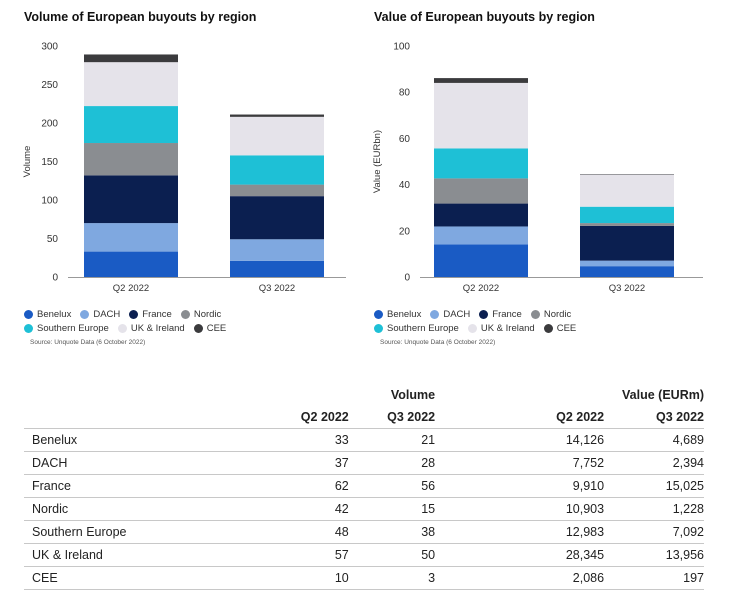  I want to click on row-region-label: France, so click(140, 486).